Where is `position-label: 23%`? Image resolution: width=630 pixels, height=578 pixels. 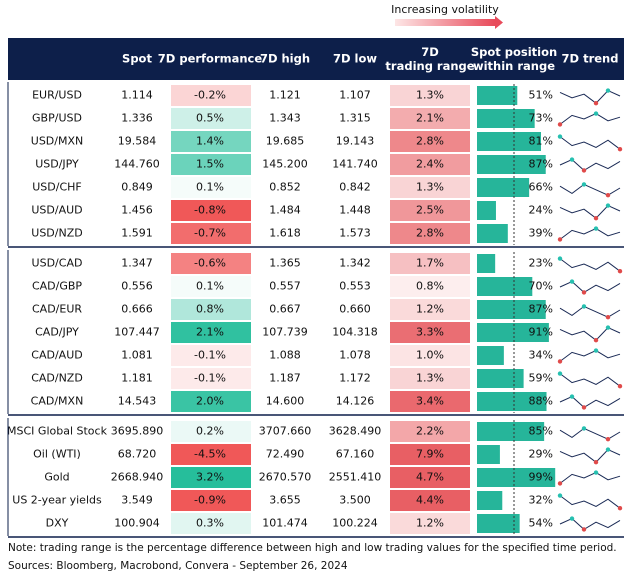 position-label: 23% is located at coordinates (541, 263).